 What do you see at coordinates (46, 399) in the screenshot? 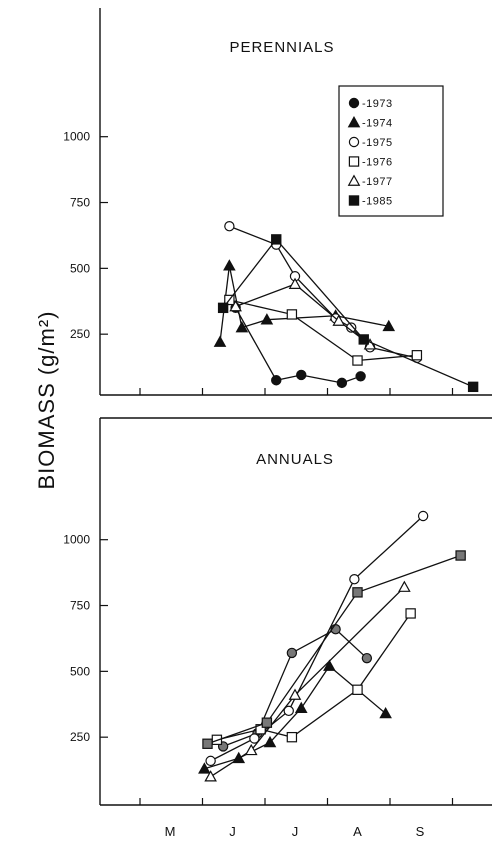
I see `y-axis-label: BIOMASS (g/m²)` at bounding box center [46, 399].